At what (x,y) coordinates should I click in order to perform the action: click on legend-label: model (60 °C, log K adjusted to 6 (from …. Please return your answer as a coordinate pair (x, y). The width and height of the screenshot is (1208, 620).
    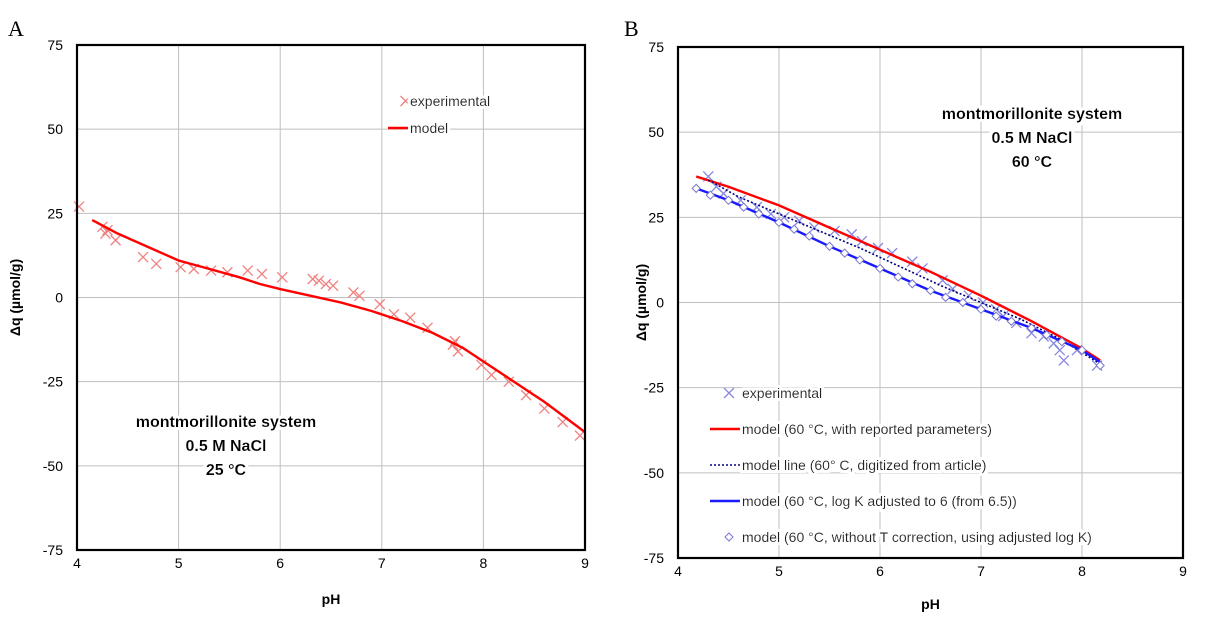
    Looking at the image, I should click on (879, 501).